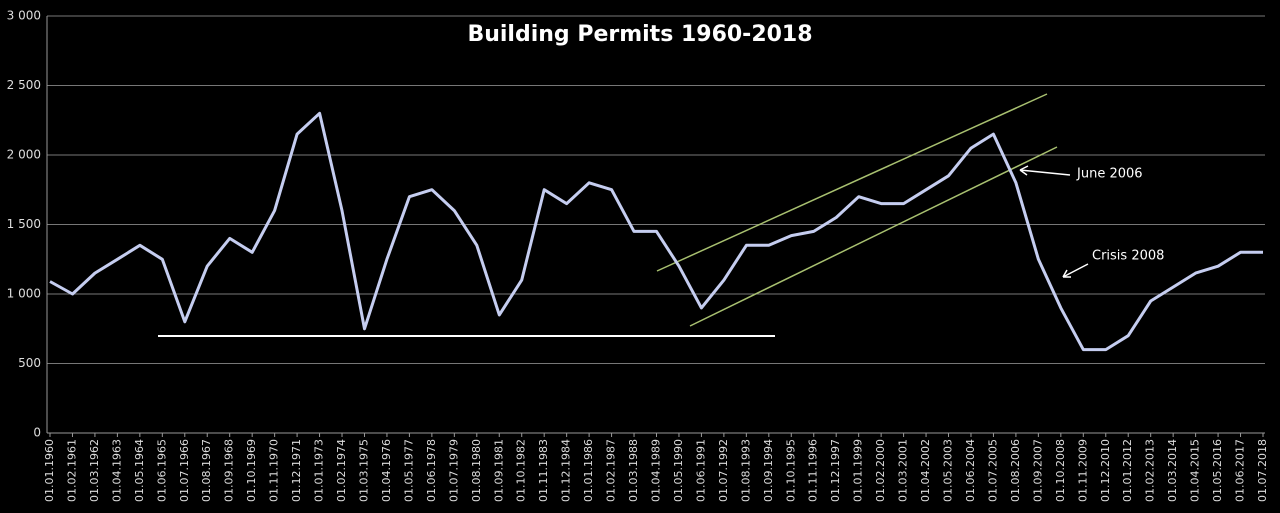  I want to click on x-tick-label: 01.11.2009, so click(1082, 470).